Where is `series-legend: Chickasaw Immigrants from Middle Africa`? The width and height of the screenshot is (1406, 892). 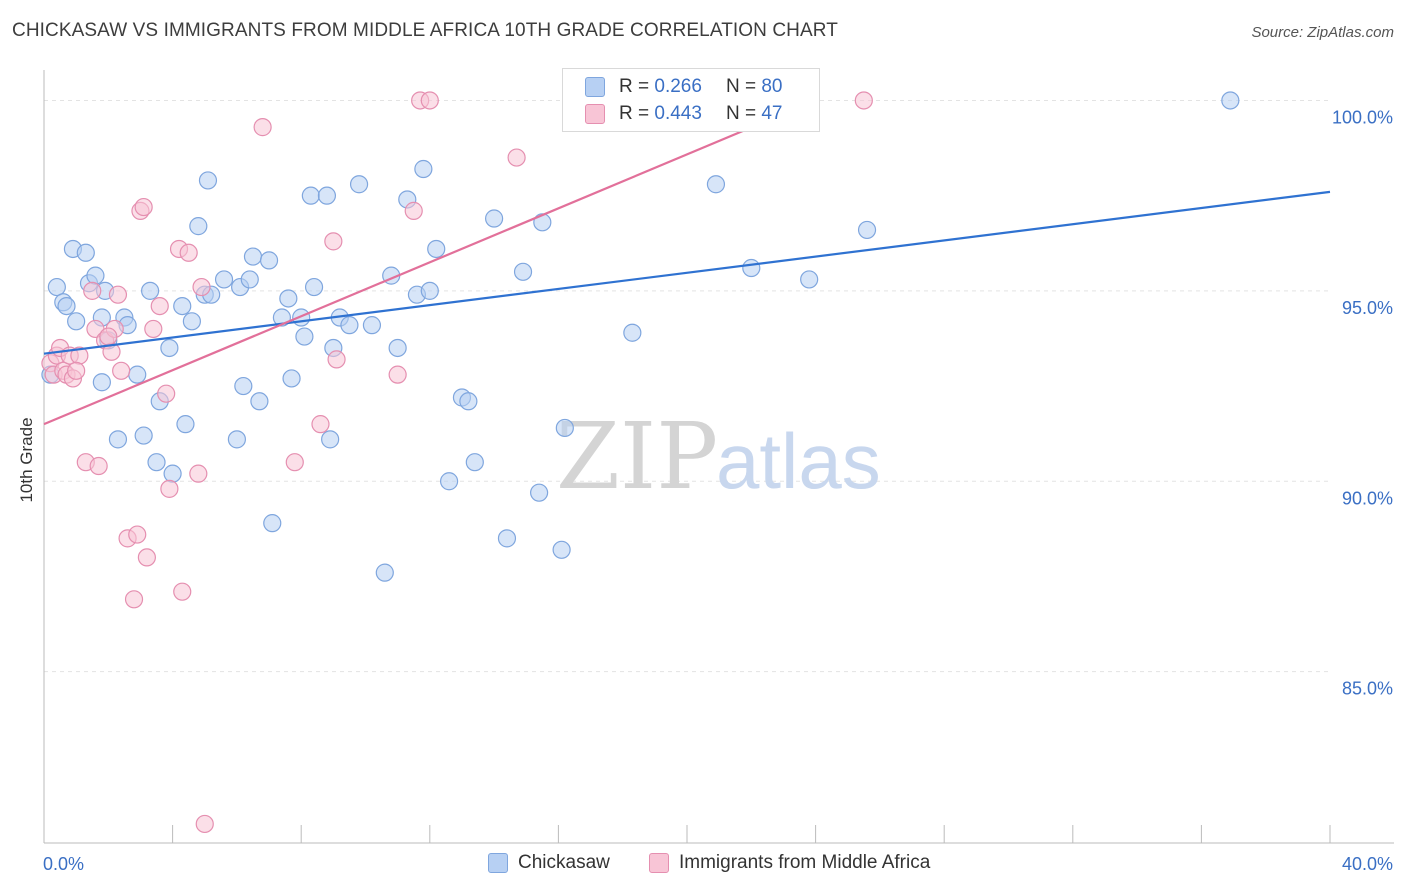
series-legend: Chickasaw Immigrants from Middle Africa is located at coordinates (703, 865).